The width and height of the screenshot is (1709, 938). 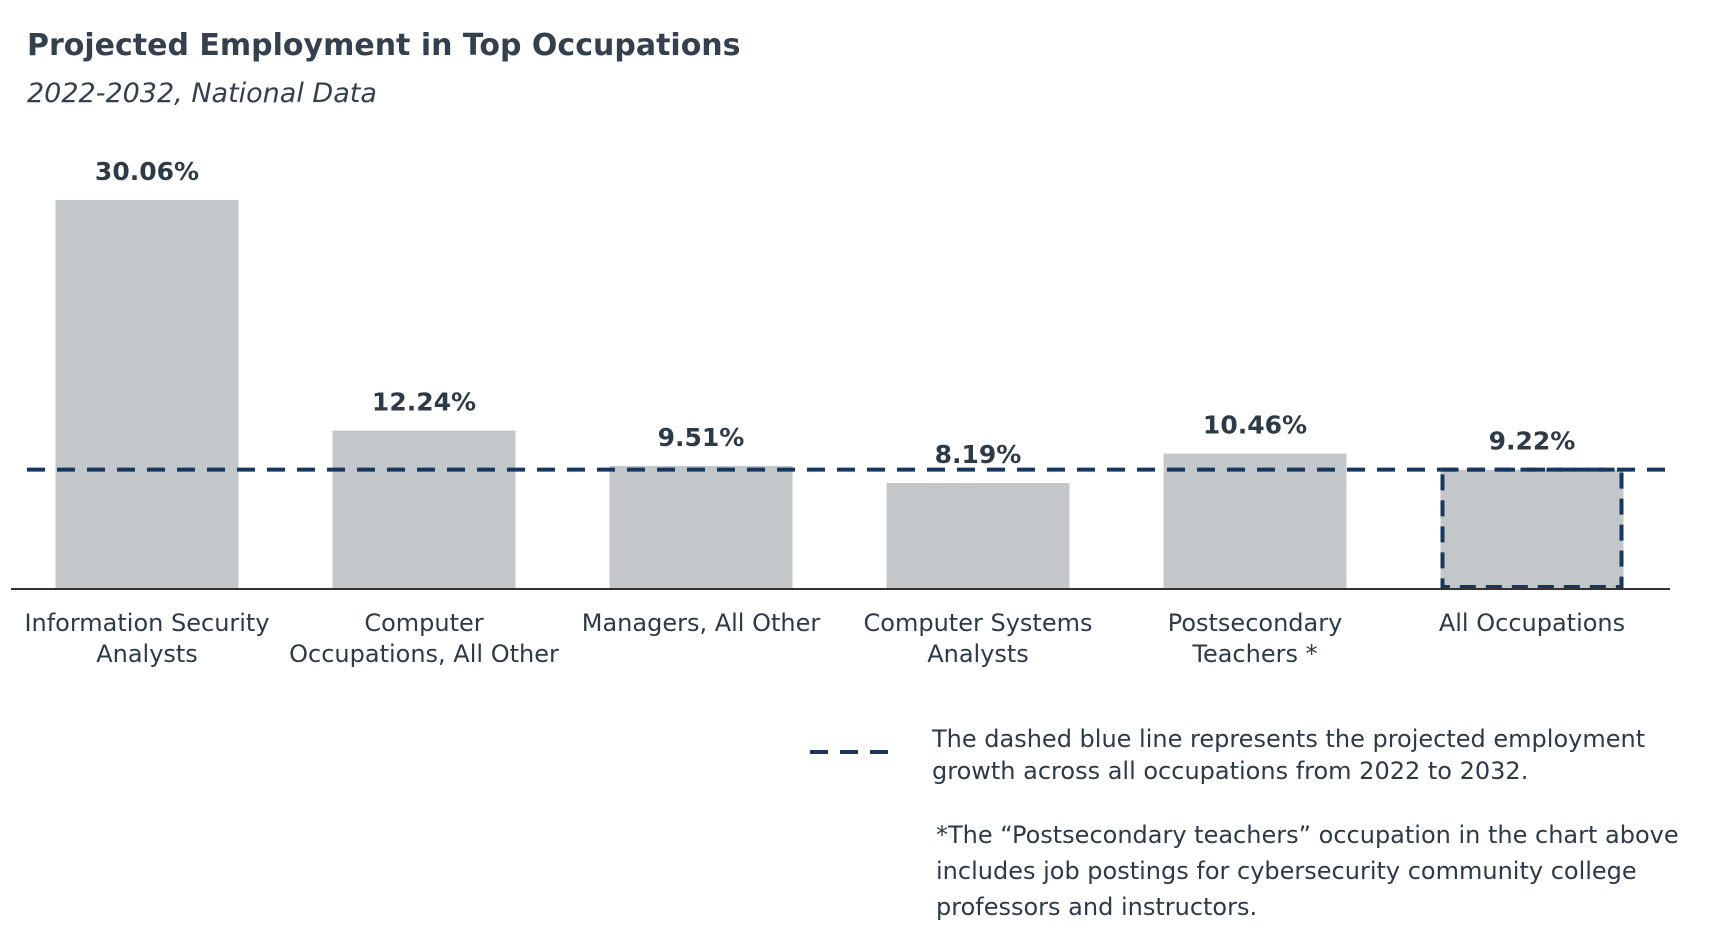 I want to click on x-tick-label: Postsecondary Teachers *, so click(x=1255, y=638).